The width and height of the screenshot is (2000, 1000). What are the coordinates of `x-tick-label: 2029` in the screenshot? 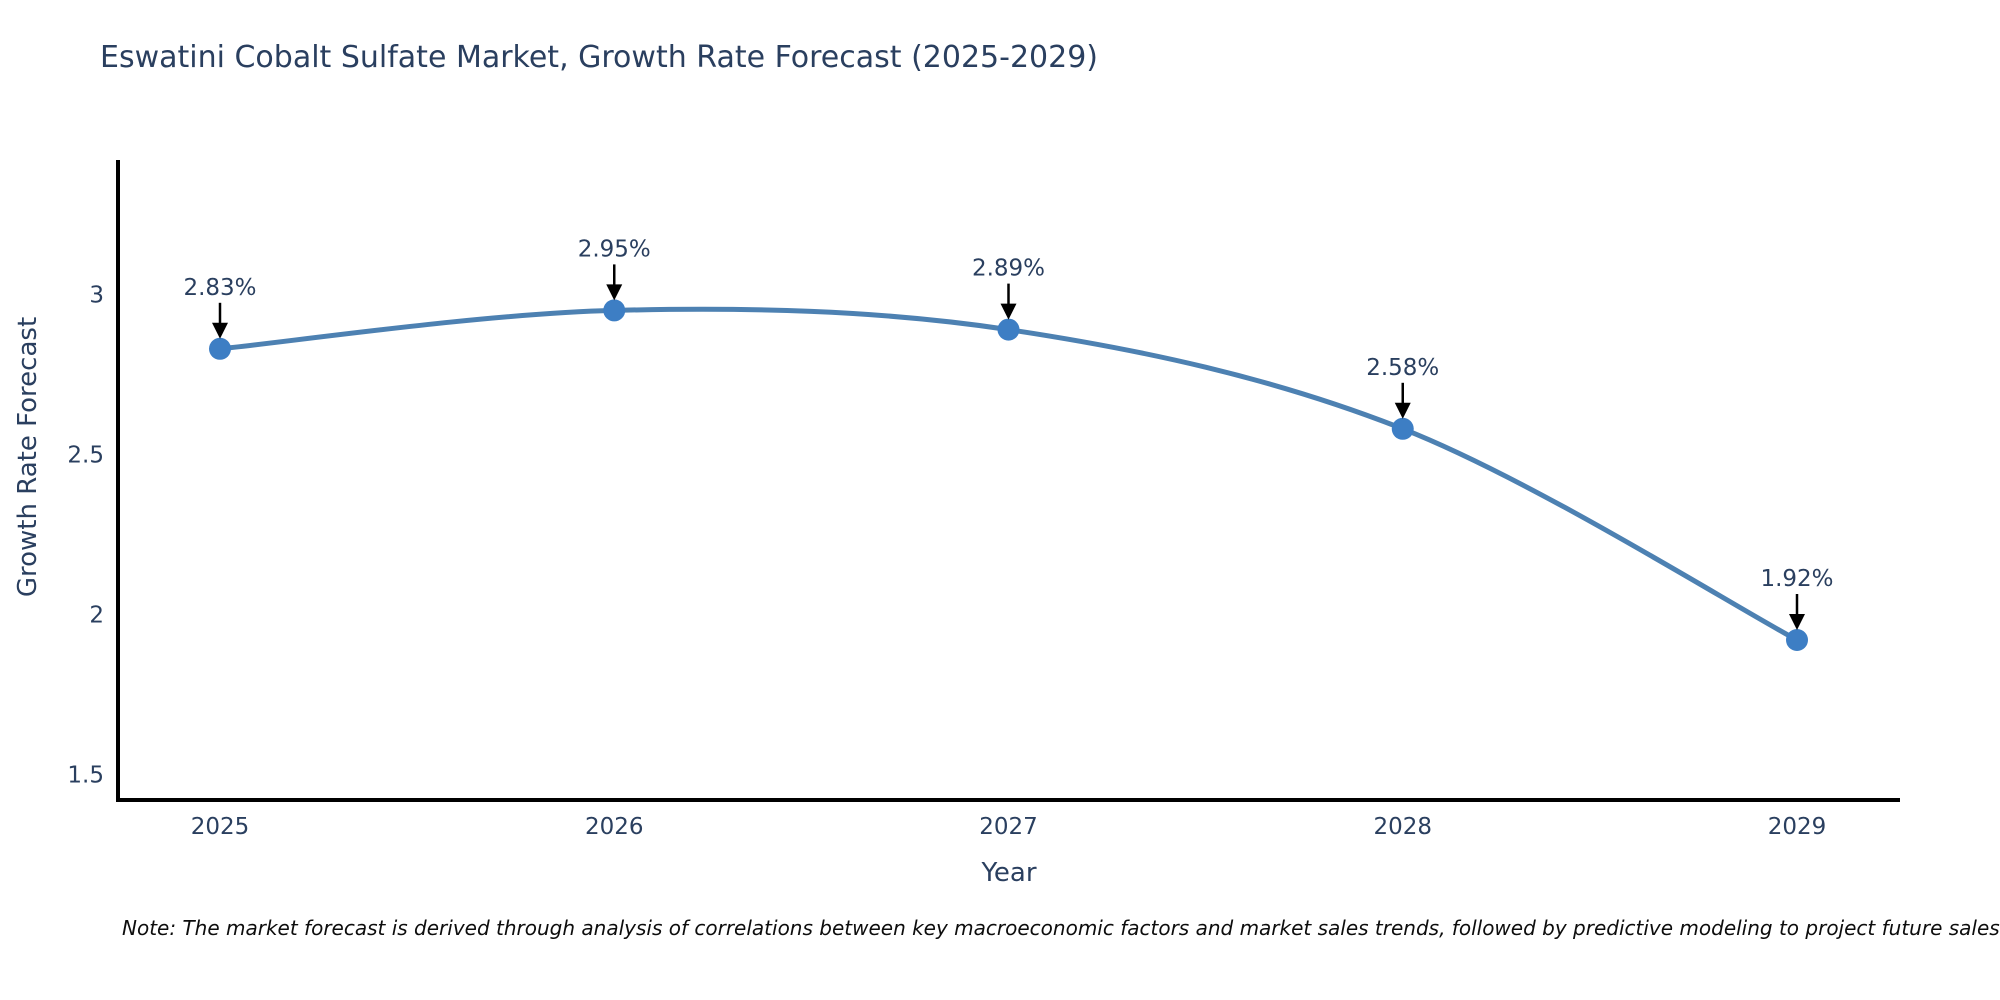 It's located at (1797, 827).